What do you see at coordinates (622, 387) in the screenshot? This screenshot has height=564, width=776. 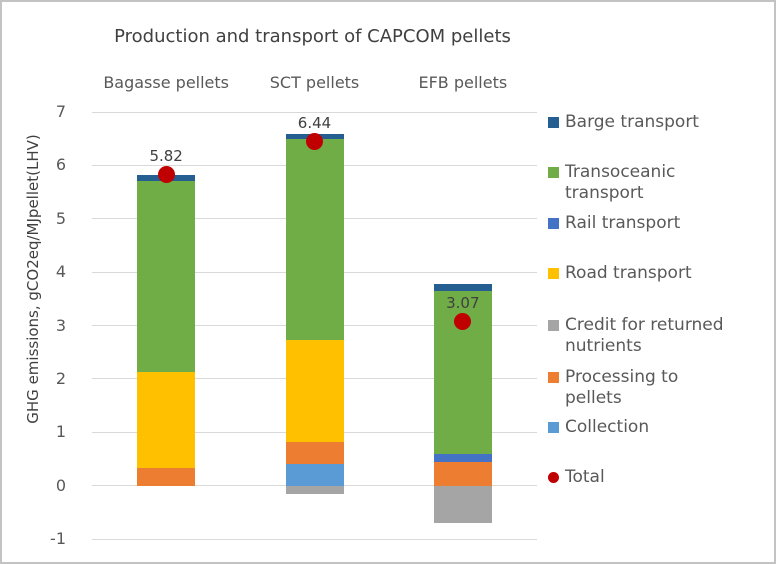 I see `legend-label: Processing to pellets` at bounding box center [622, 387].